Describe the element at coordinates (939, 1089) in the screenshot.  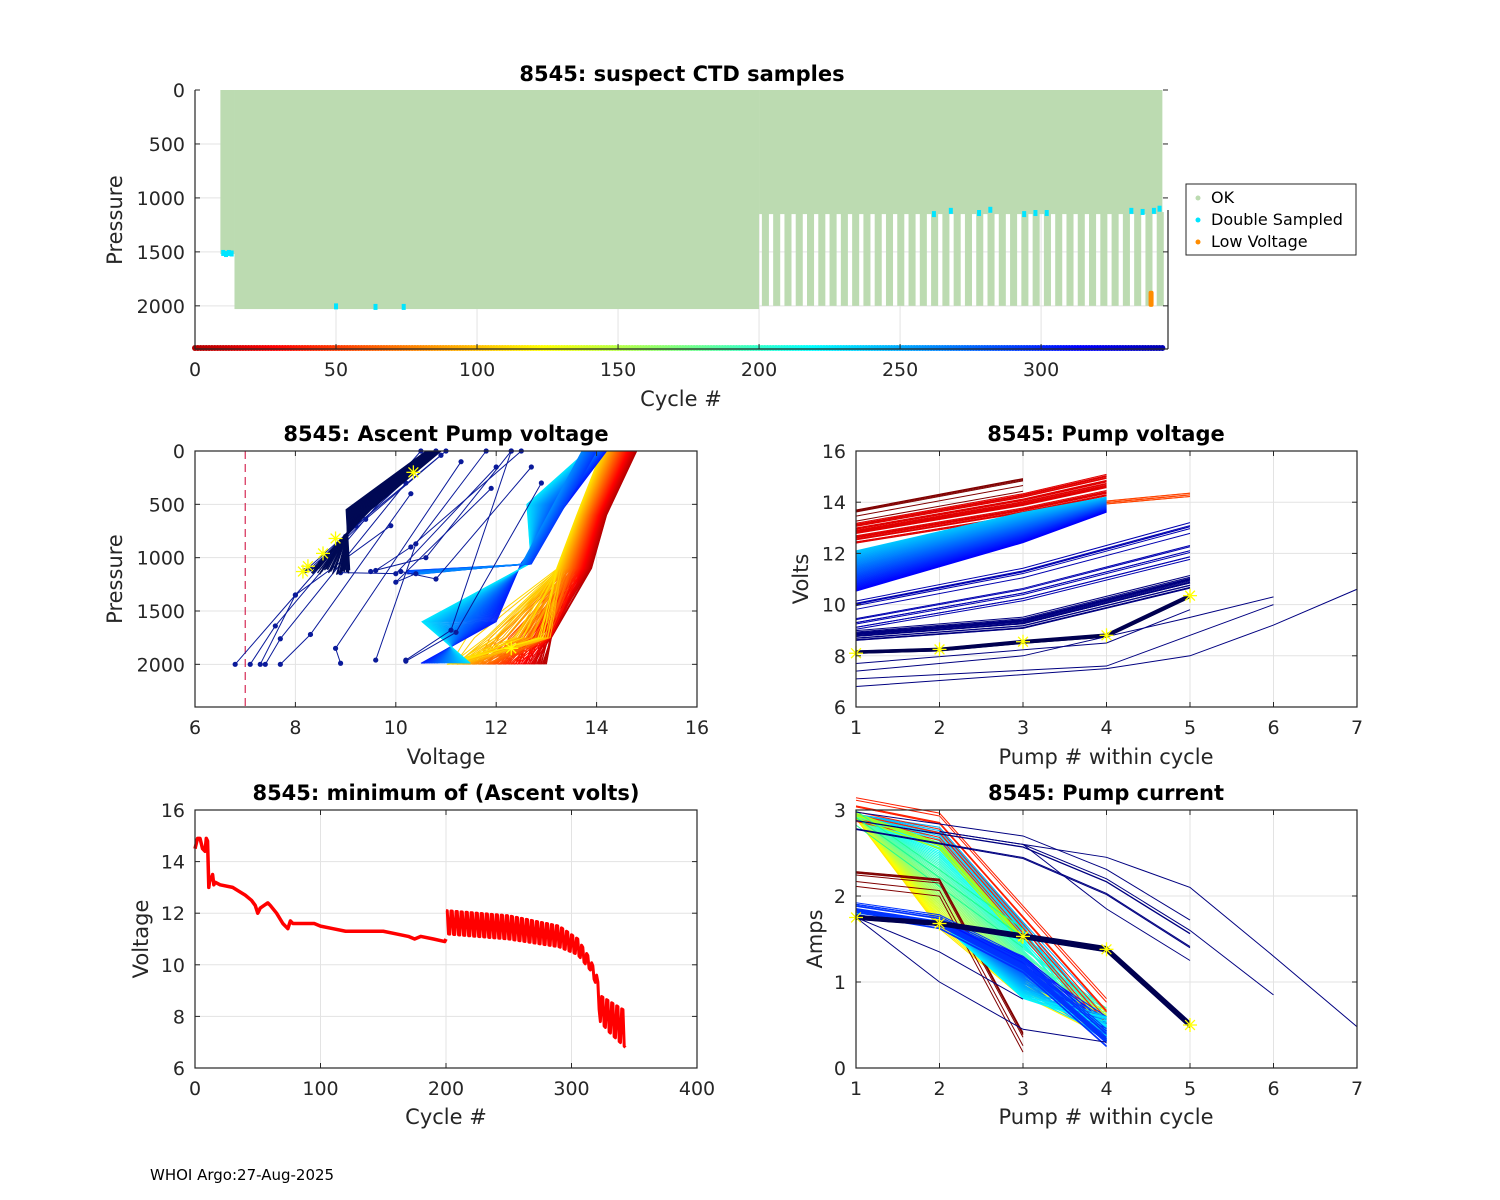
I see `x-tick-label: 2` at that location.